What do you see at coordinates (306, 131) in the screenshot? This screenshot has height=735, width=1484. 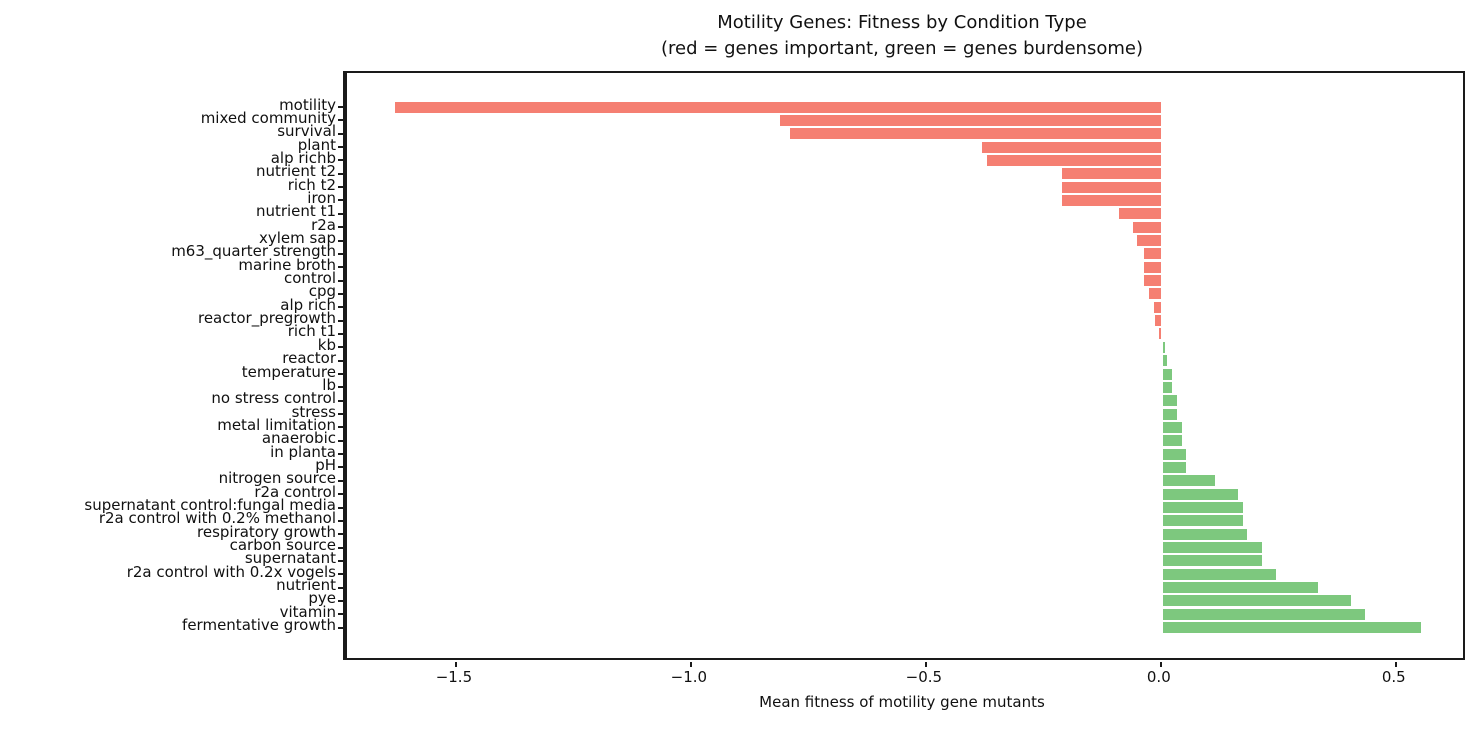 I see `y-tick-label: survival` at bounding box center [306, 131].